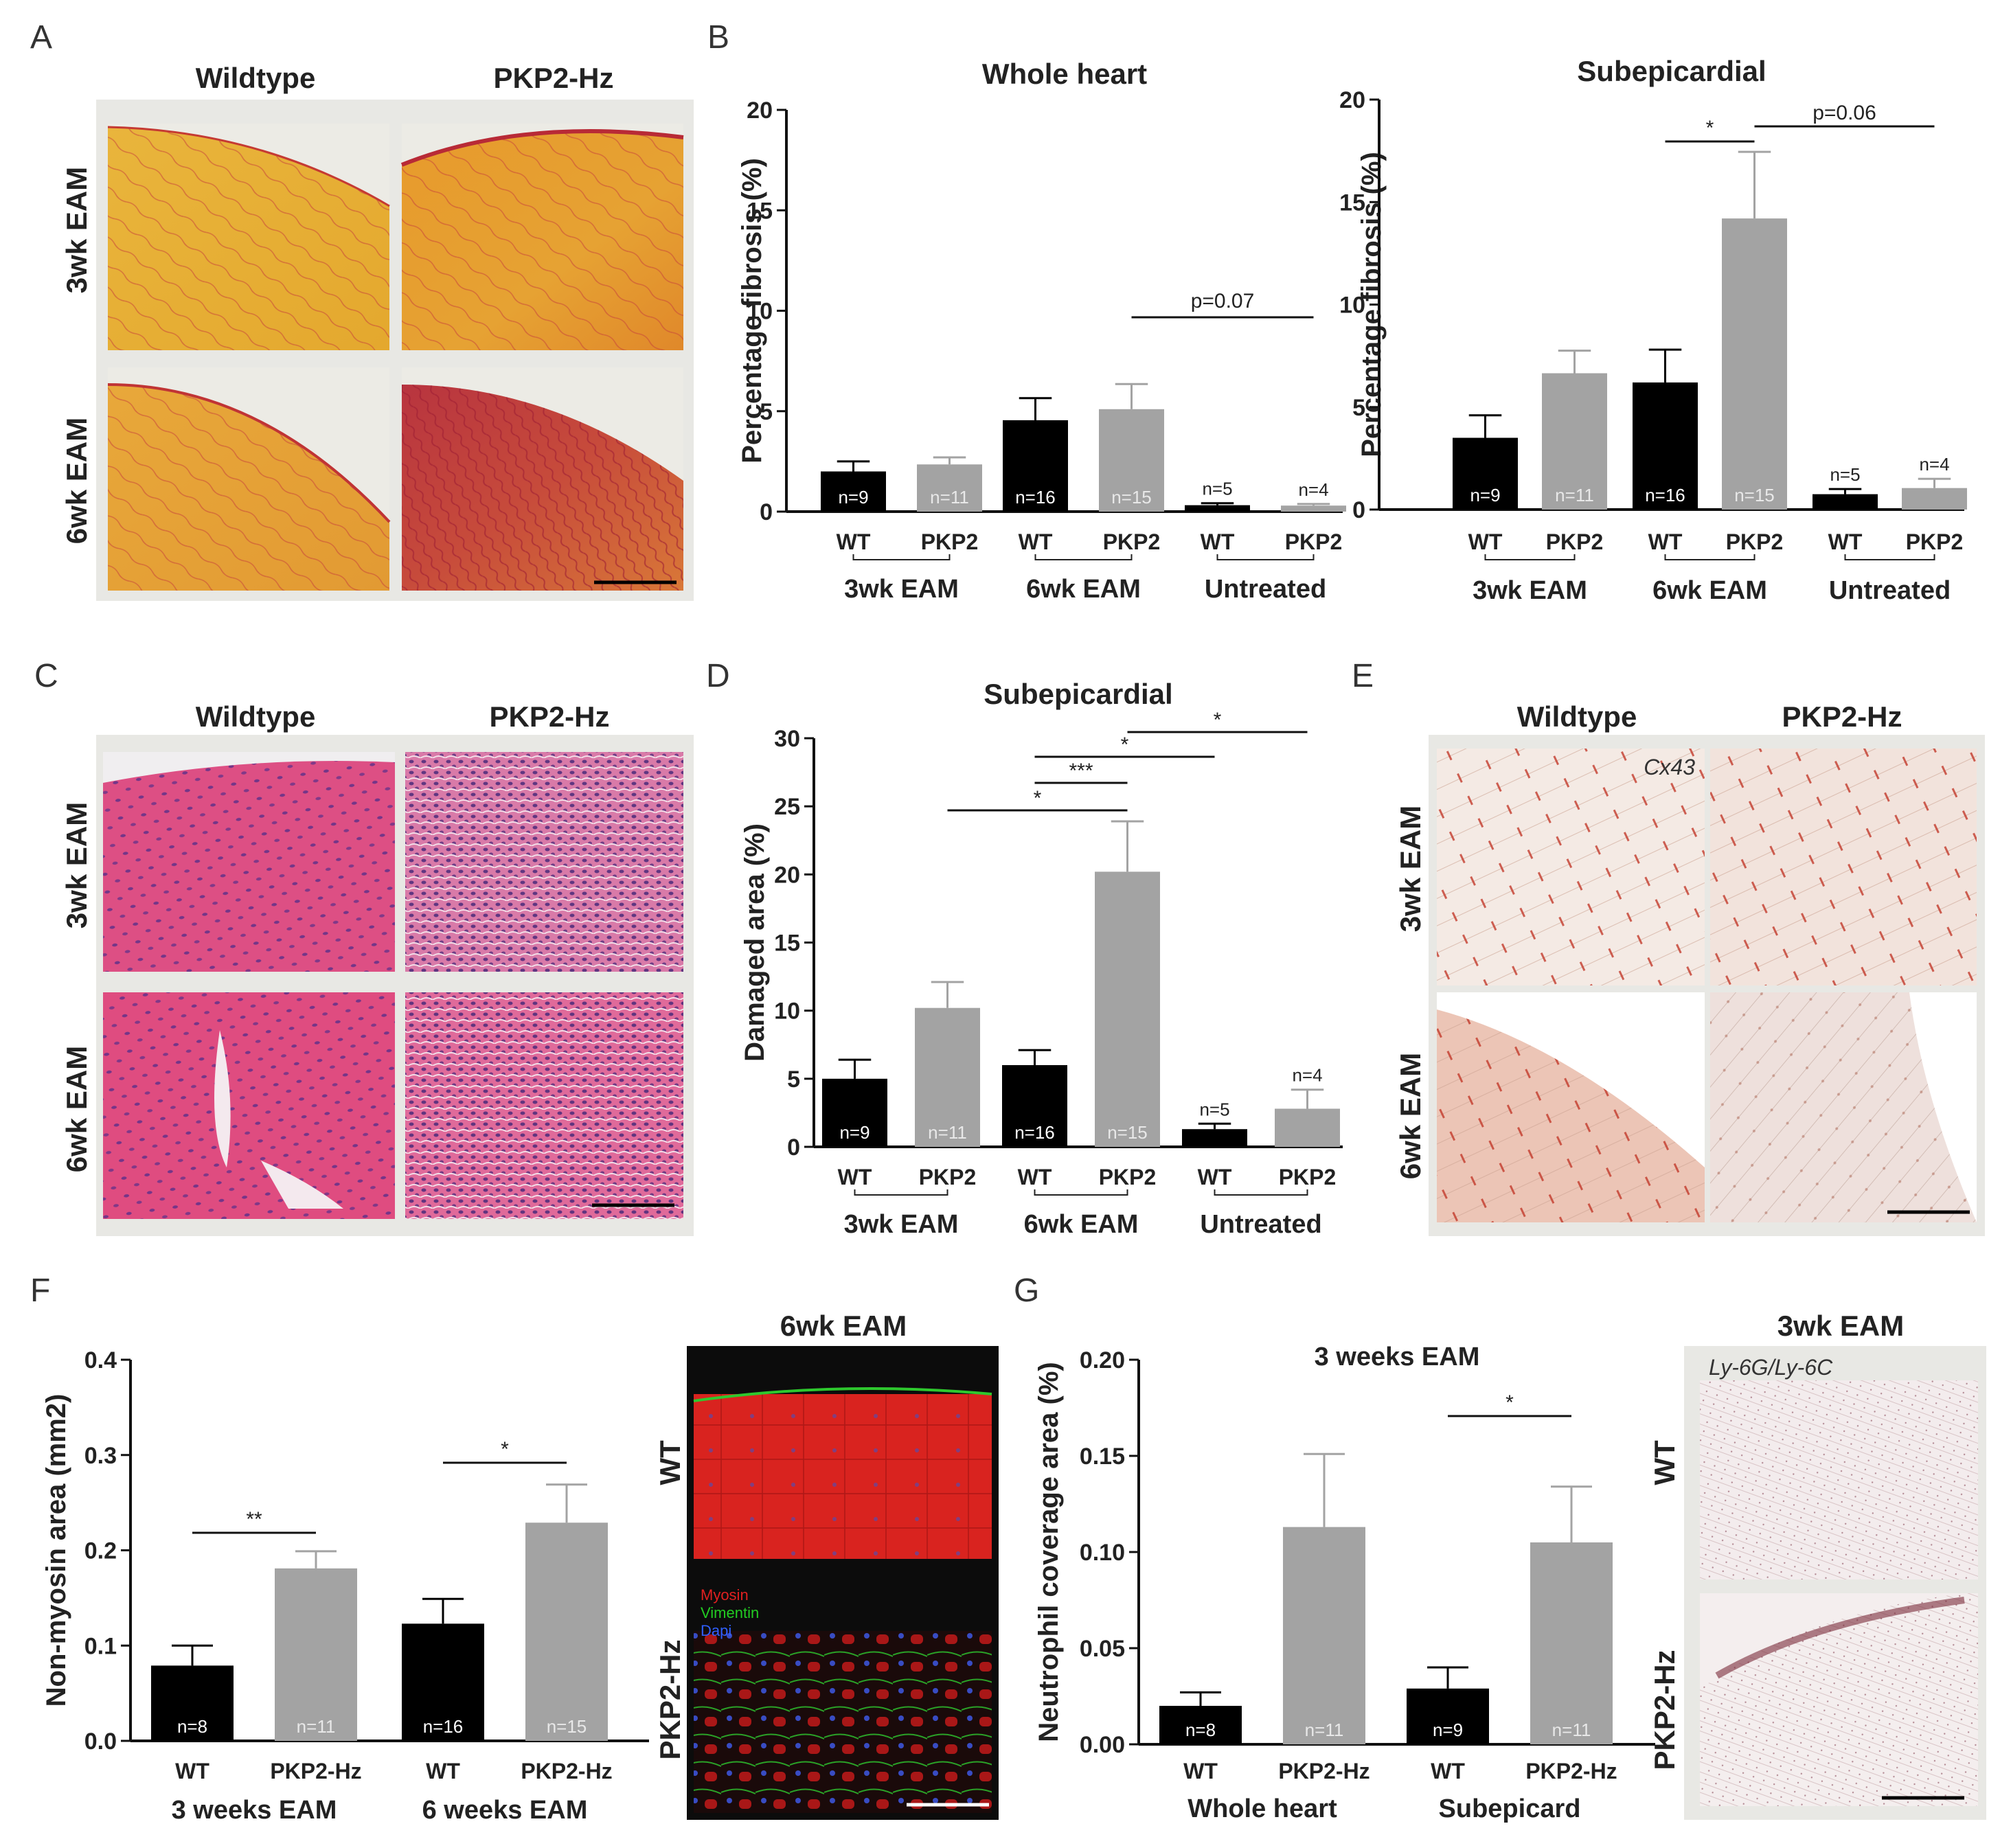 The width and height of the screenshot is (2000, 1848). I want to click on chart-d-n-label: n=9, so click(854, 1132).